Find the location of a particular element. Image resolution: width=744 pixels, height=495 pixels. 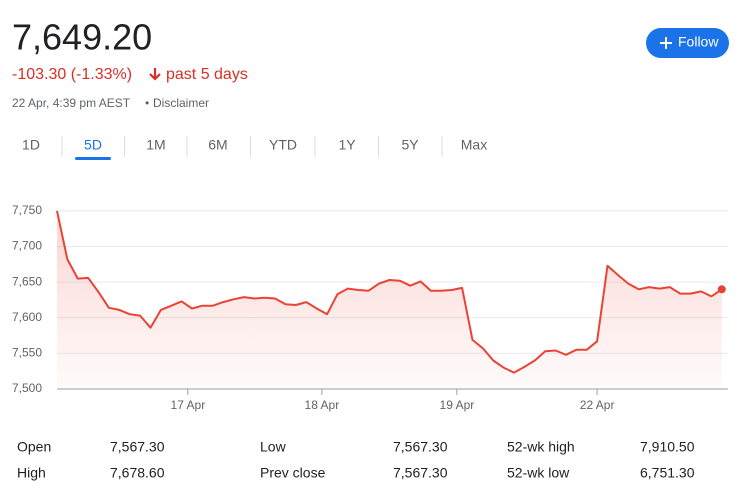

stat-label: Prev close is located at coordinates (293, 473).